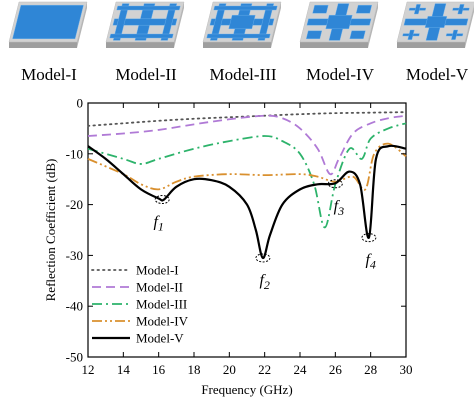 The width and height of the screenshot is (474, 410). What do you see at coordinates (246, 389) in the screenshot?
I see `x-axis-label: Frequency (GHz)` at bounding box center [246, 389].